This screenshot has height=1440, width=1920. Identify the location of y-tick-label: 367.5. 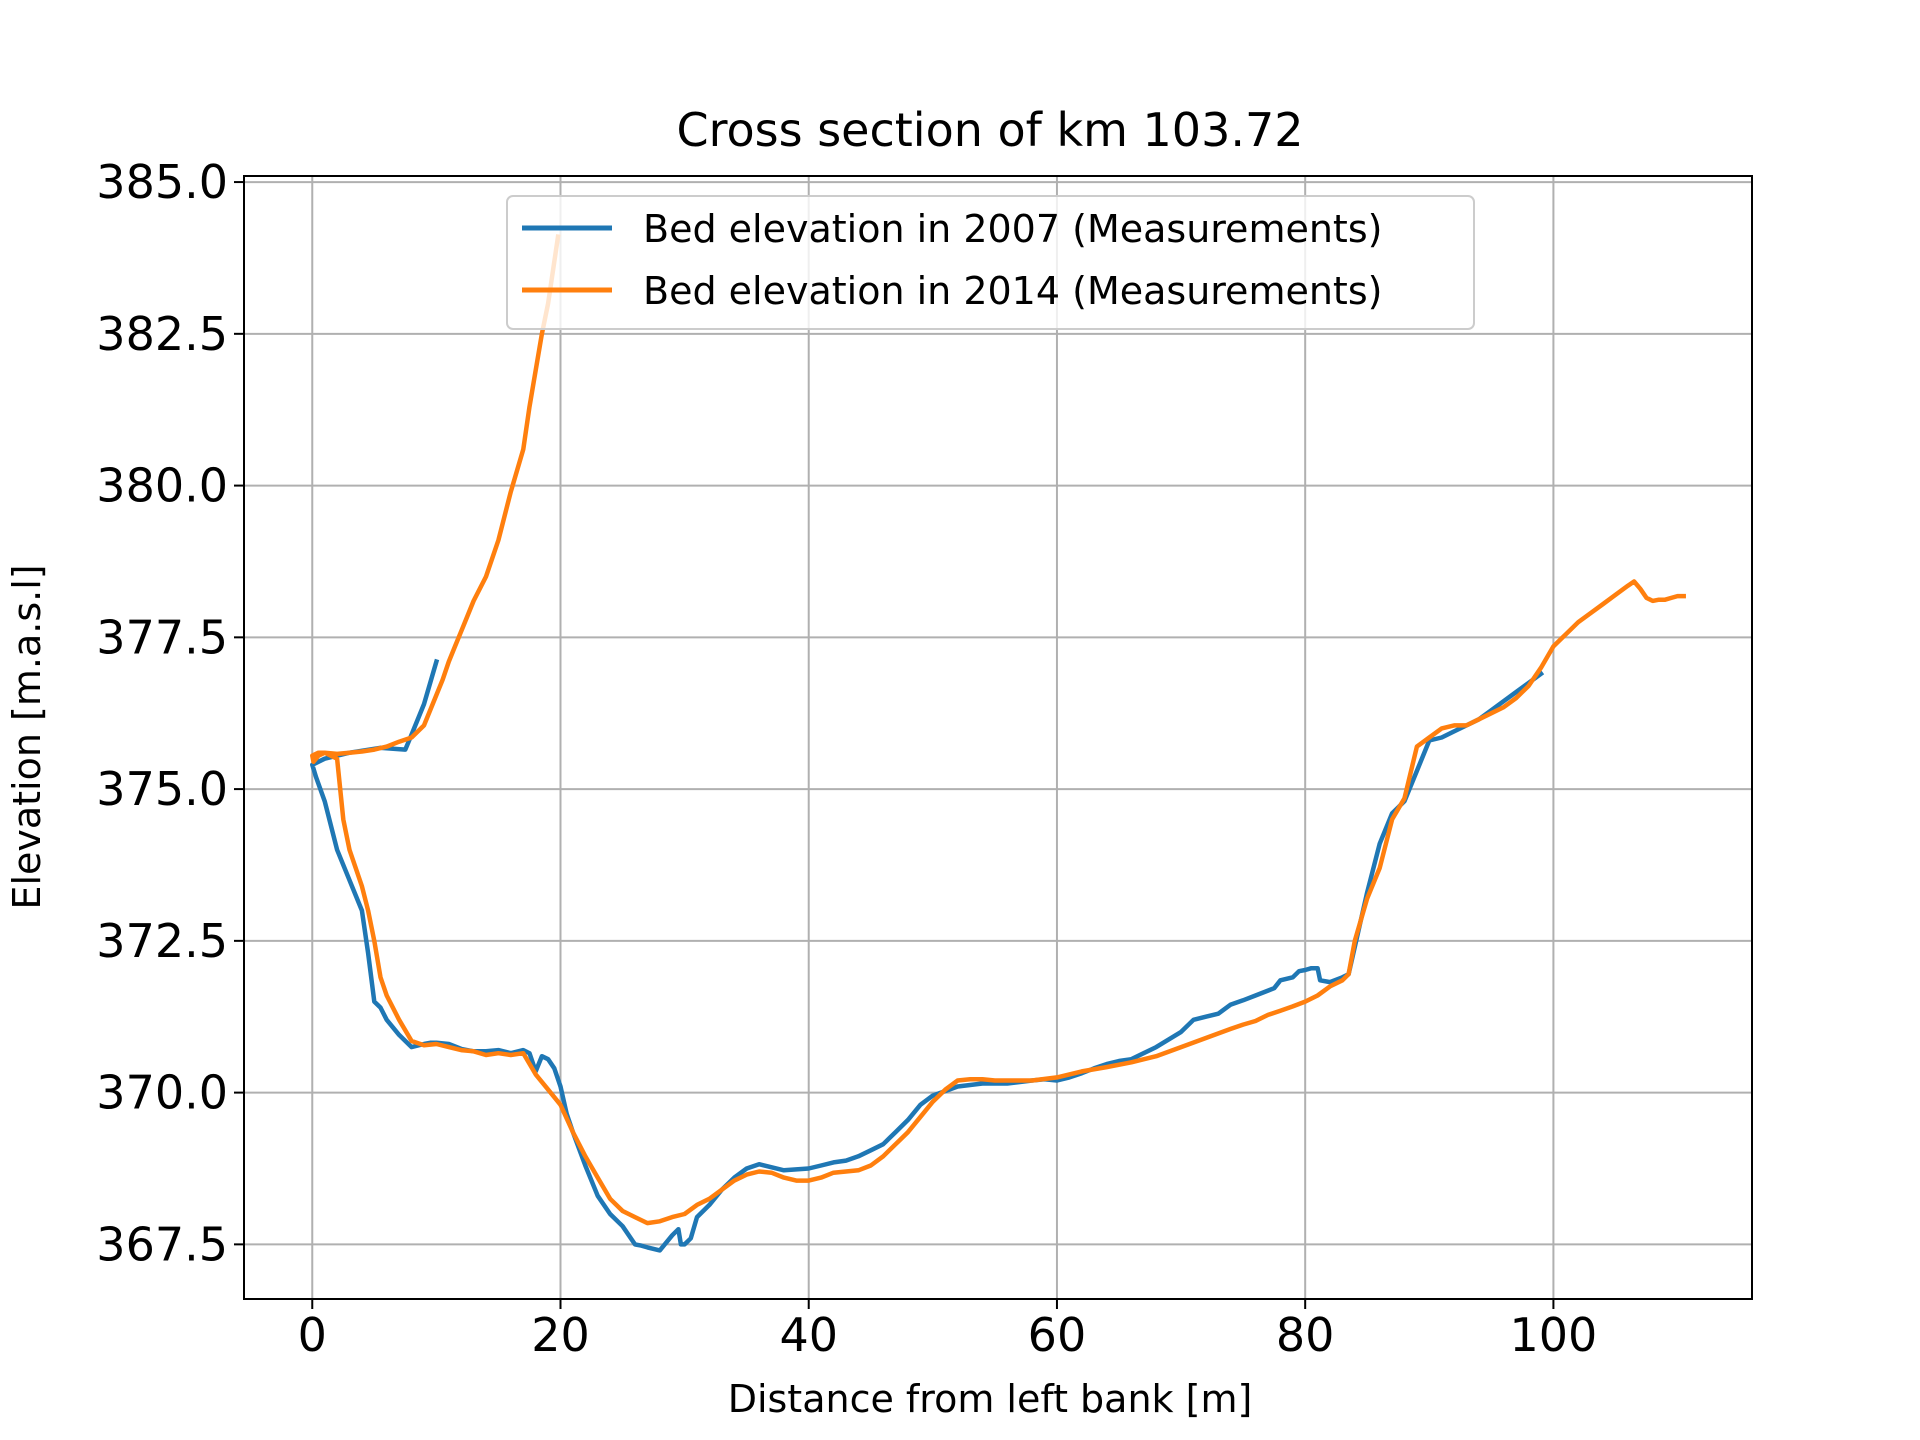
(162, 1244).